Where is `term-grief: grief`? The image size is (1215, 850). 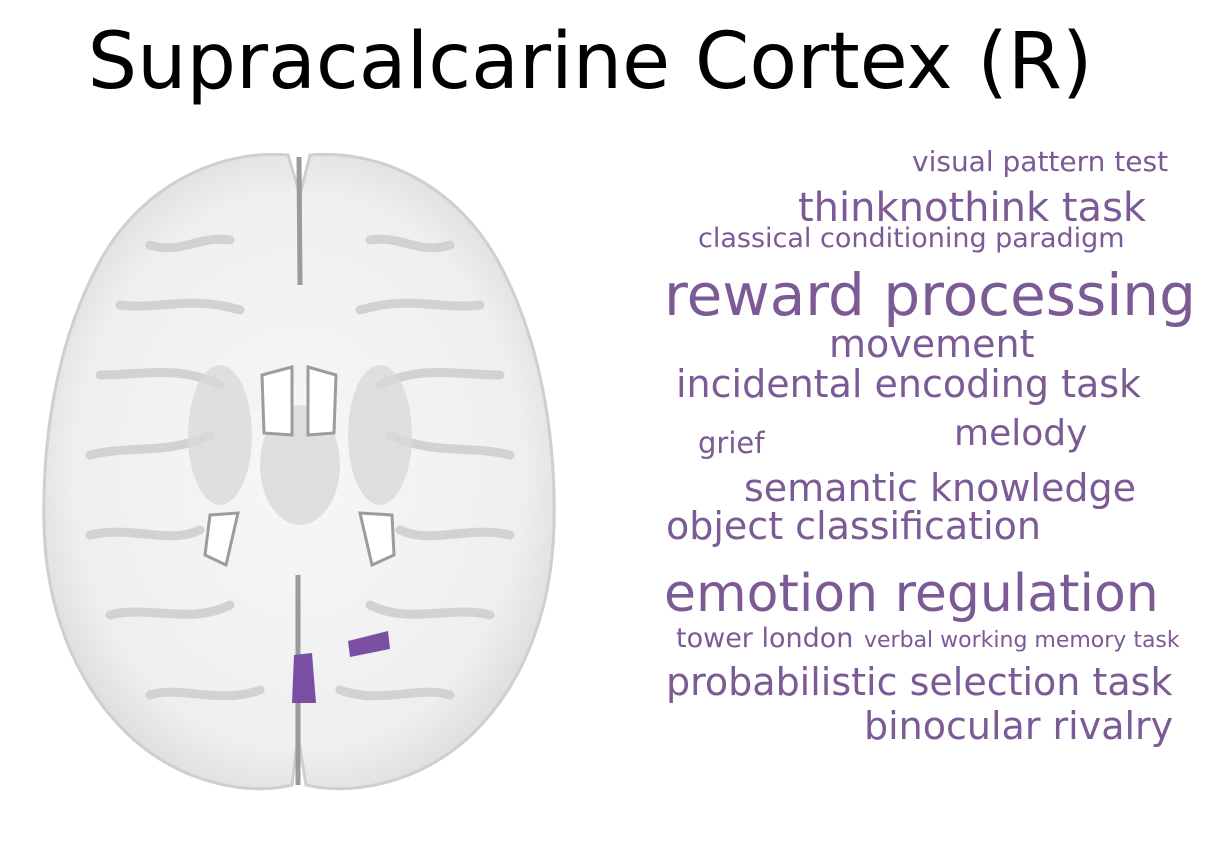 term-grief: grief is located at coordinates (731, 443).